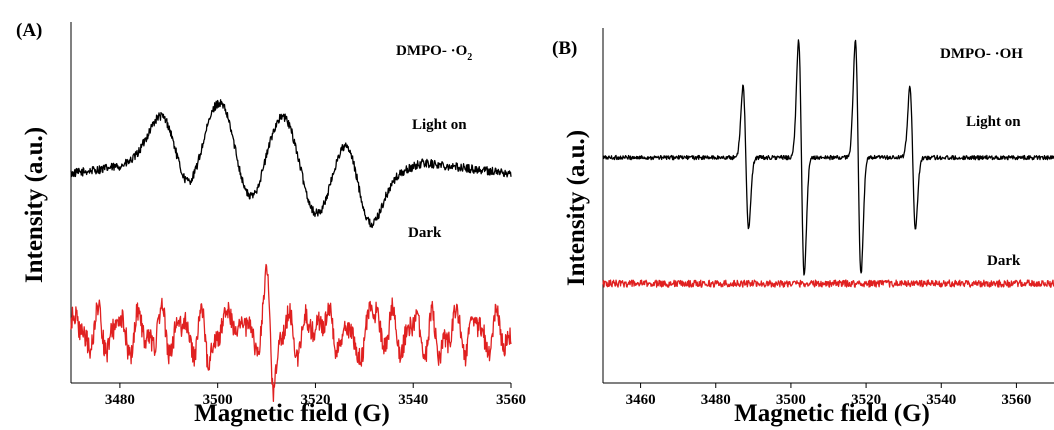 The width and height of the screenshot is (1054, 430). I want to click on panel-b-x-tick-label-3560: 3560, so click(1016, 400).